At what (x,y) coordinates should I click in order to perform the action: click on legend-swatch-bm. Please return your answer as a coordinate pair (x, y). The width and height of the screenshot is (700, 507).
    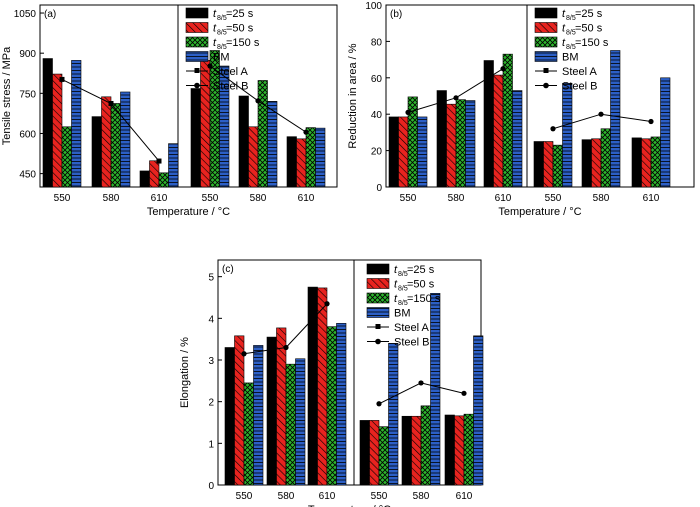
    Looking at the image, I should click on (197, 56).